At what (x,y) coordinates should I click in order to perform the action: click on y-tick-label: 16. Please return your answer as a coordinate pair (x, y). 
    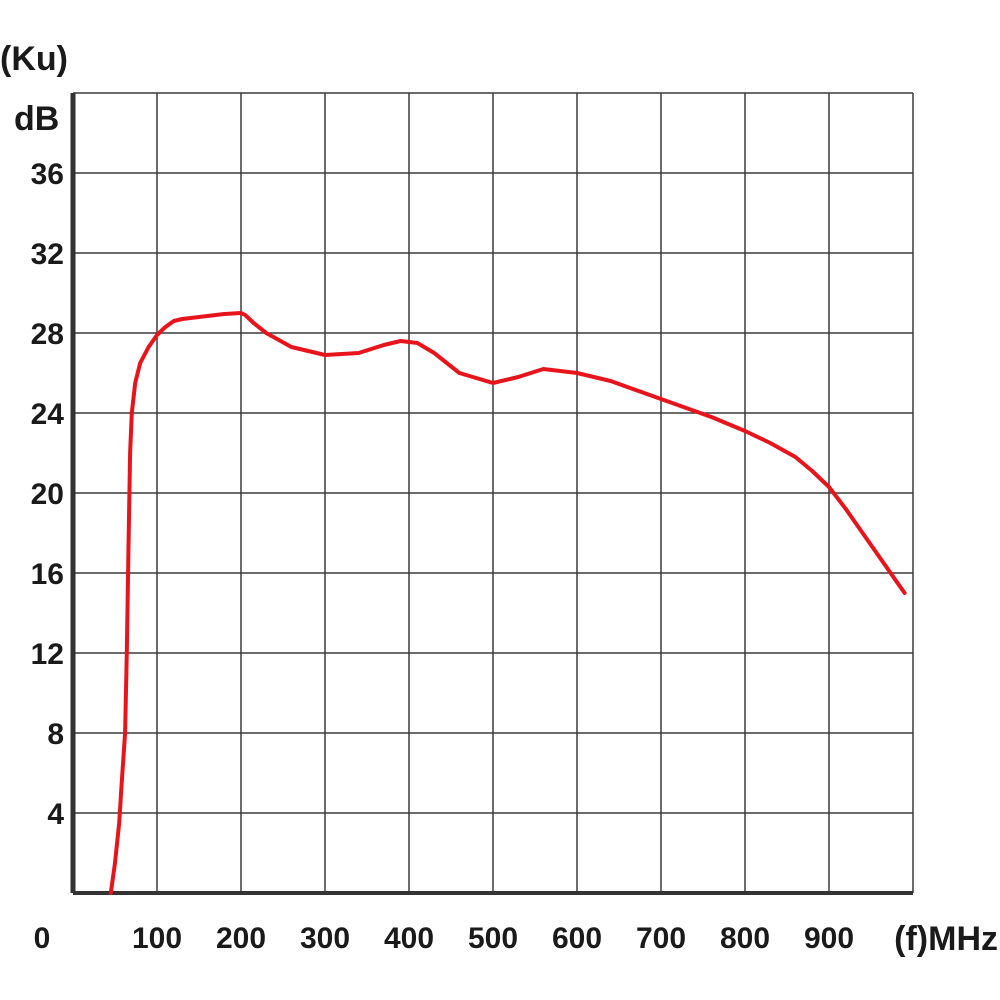
    Looking at the image, I should click on (47, 574).